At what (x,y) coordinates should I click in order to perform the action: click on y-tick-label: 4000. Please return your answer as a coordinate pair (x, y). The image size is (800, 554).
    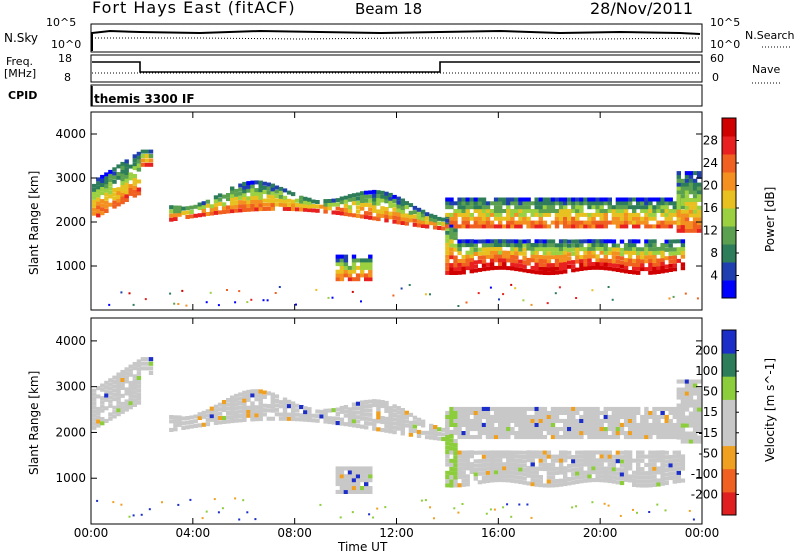
    Looking at the image, I should click on (70, 341).